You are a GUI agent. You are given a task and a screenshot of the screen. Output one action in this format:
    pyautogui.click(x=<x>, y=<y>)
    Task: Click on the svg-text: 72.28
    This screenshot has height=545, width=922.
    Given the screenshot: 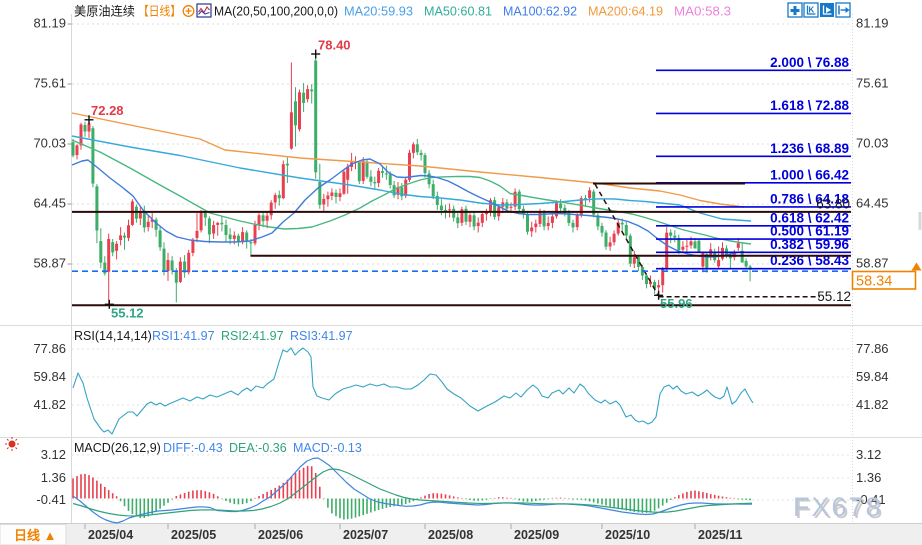 What is the action you would take?
    pyautogui.click(x=107, y=110)
    